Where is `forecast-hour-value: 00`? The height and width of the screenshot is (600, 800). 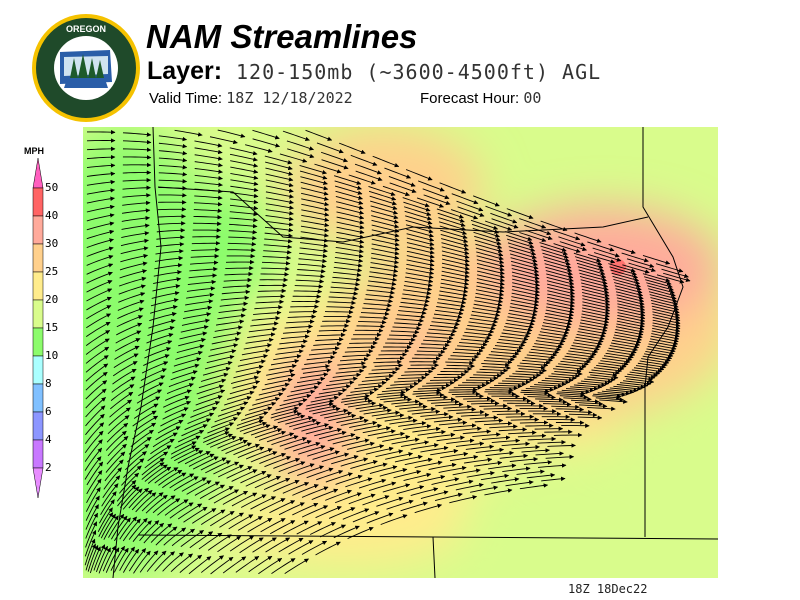 forecast-hour-value: 00 is located at coordinates (532, 98).